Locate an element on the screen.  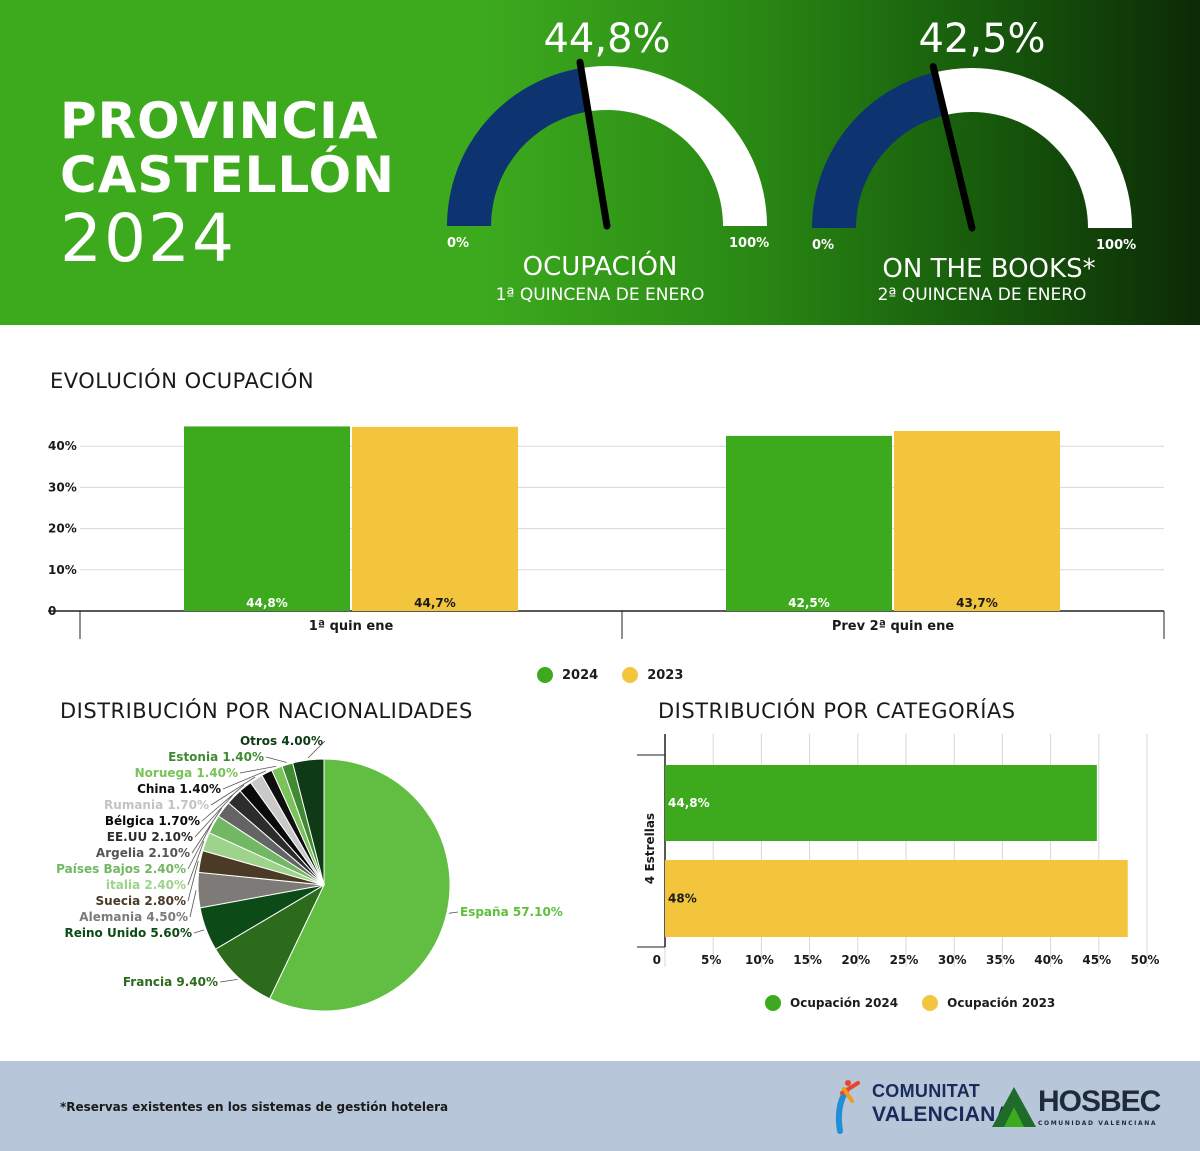
comunitat-logo-line-1: COMUNITAT is located at coordinates (926, 1091).